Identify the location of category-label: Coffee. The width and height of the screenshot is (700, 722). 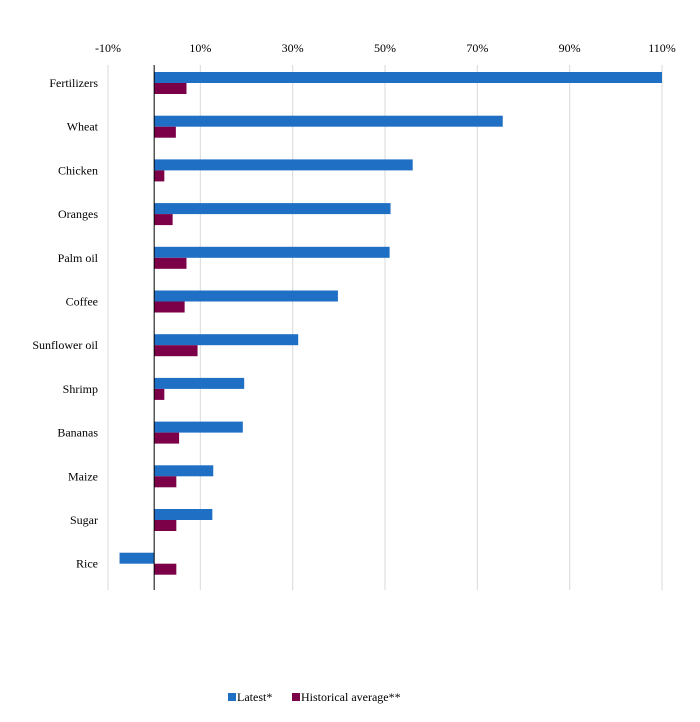
(82, 302).